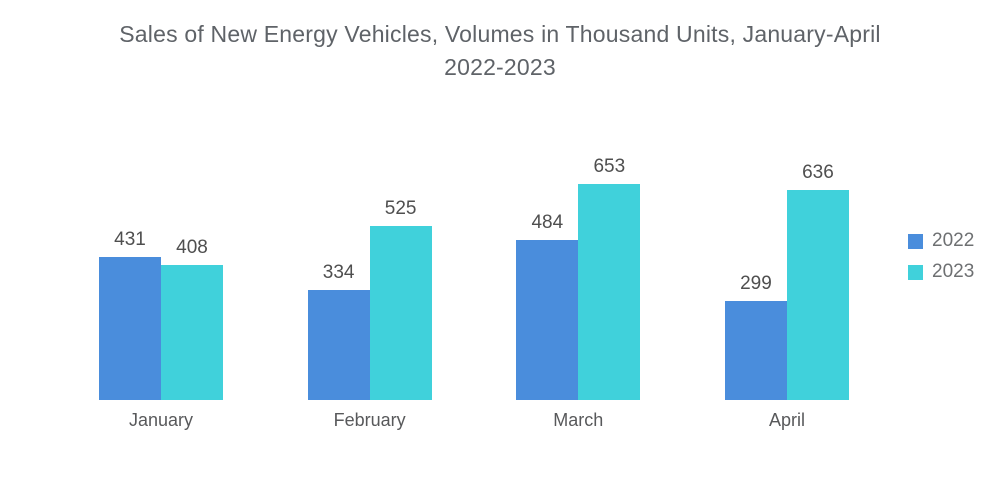  I want to click on bar-pair: 431 408, so click(161, 276).